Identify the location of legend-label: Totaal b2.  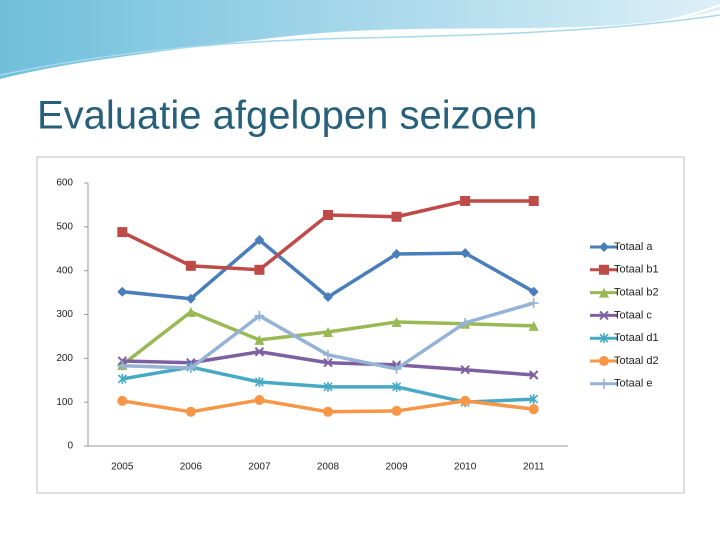
(636, 293).